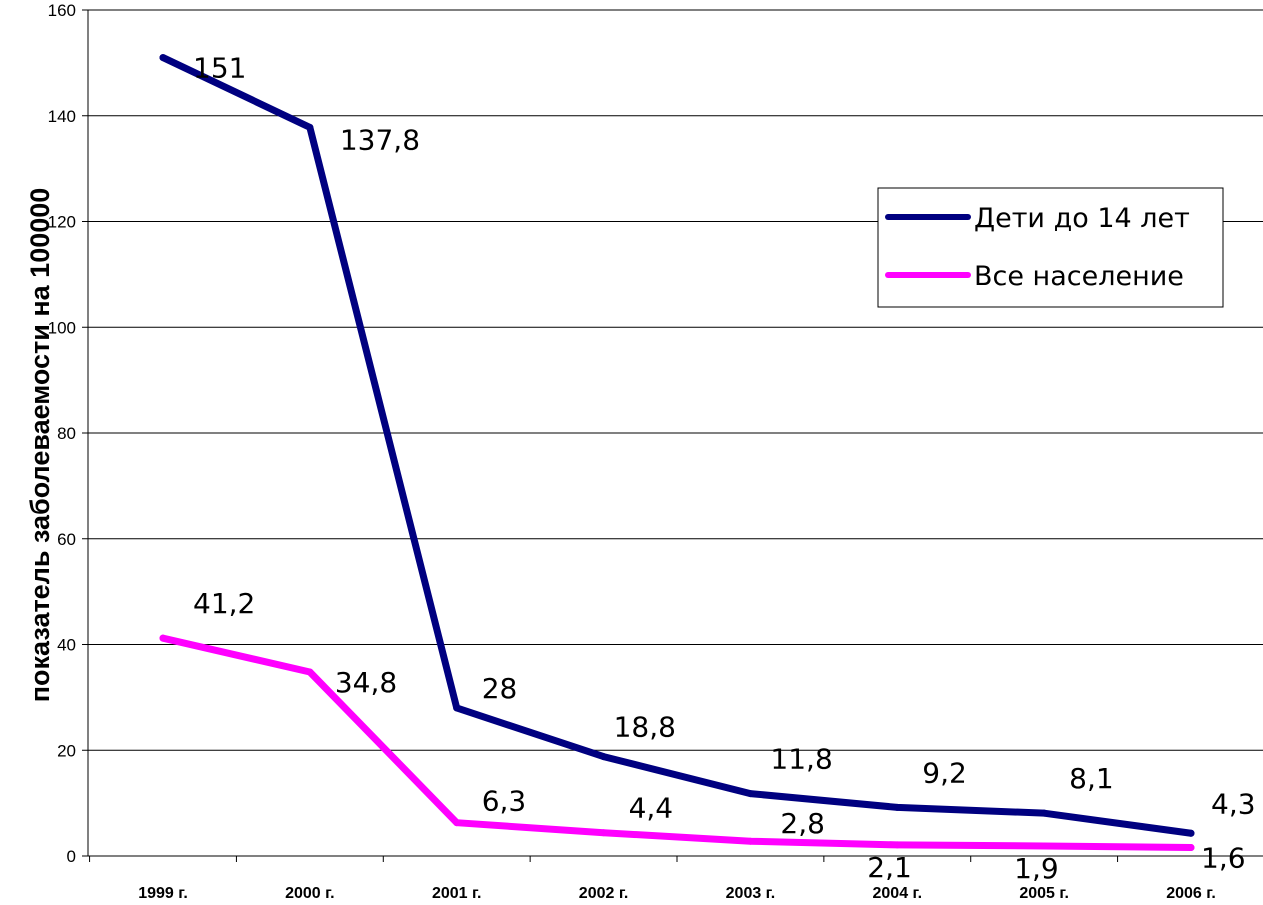 Image resolution: width=1263 pixels, height=905 pixels. What do you see at coordinates (1044, 893) in the screenshot?
I see `x-tick-label: 2005 г.` at bounding box center [1044, 893].